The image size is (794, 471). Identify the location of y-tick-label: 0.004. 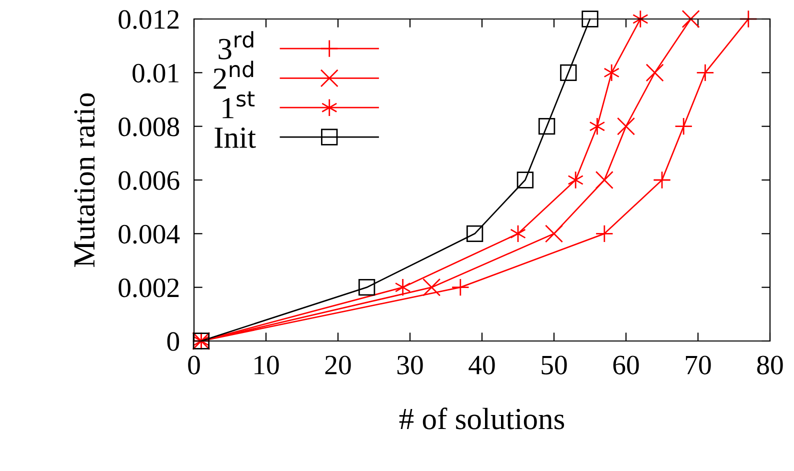
(149, 234).